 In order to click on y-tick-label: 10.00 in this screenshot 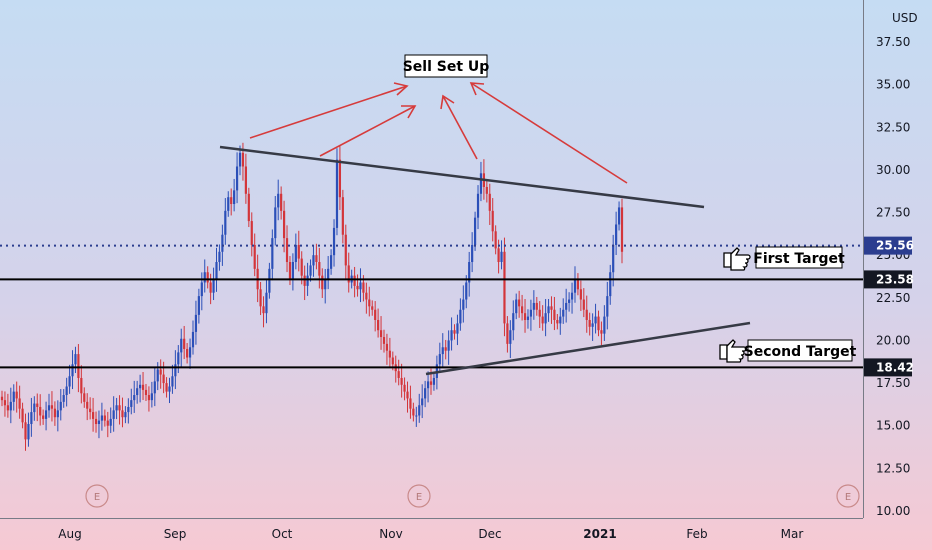, I will do `click(893, 511)`.